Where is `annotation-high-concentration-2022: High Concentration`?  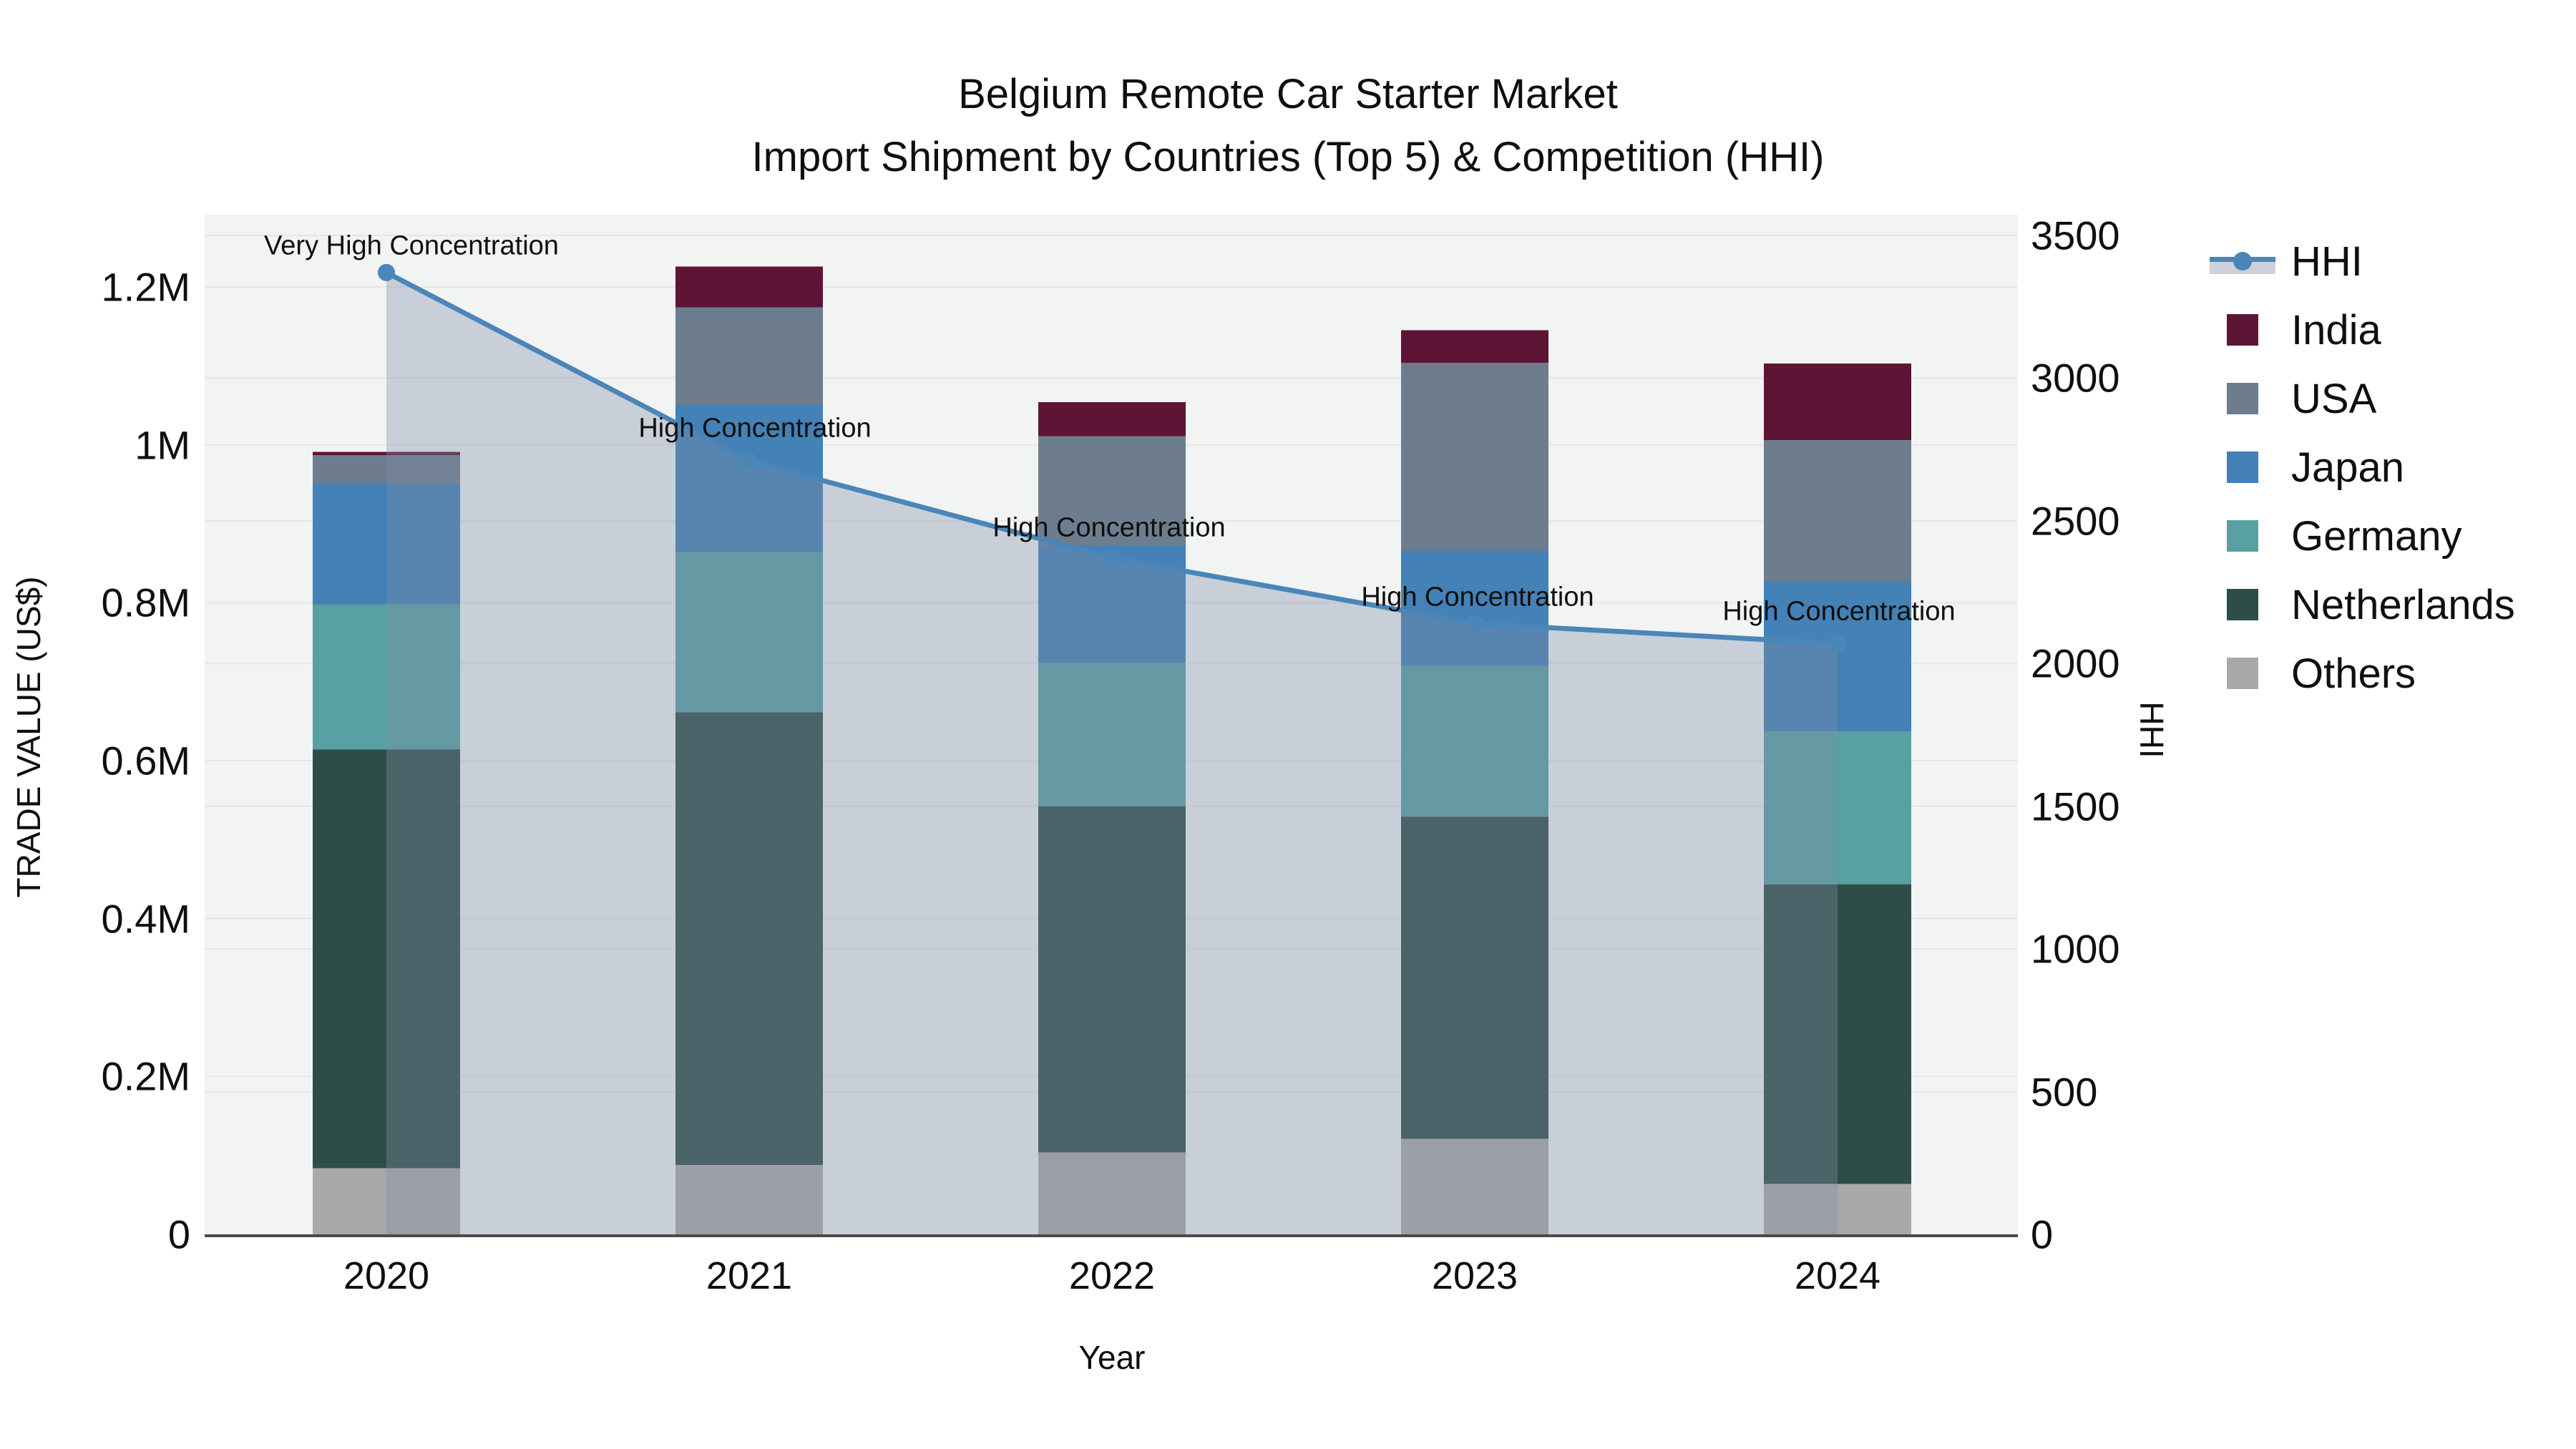
annotation-high-concentration-2022: High Concentration is located at coordinates (1109, 527).